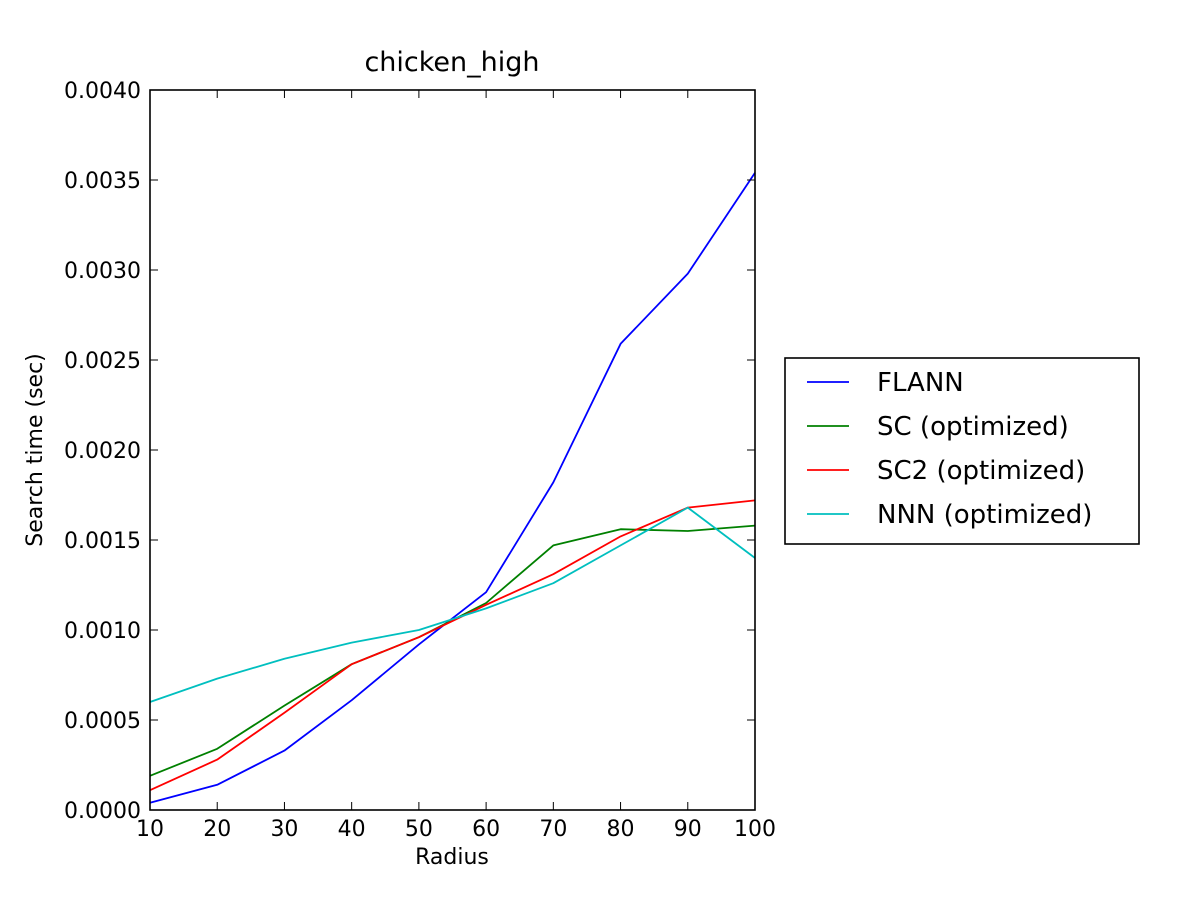 Image resolution: width=1200 pixels, height=900 pixels. I want to click on y-tick-label: 0.0000, so click(102, 811).